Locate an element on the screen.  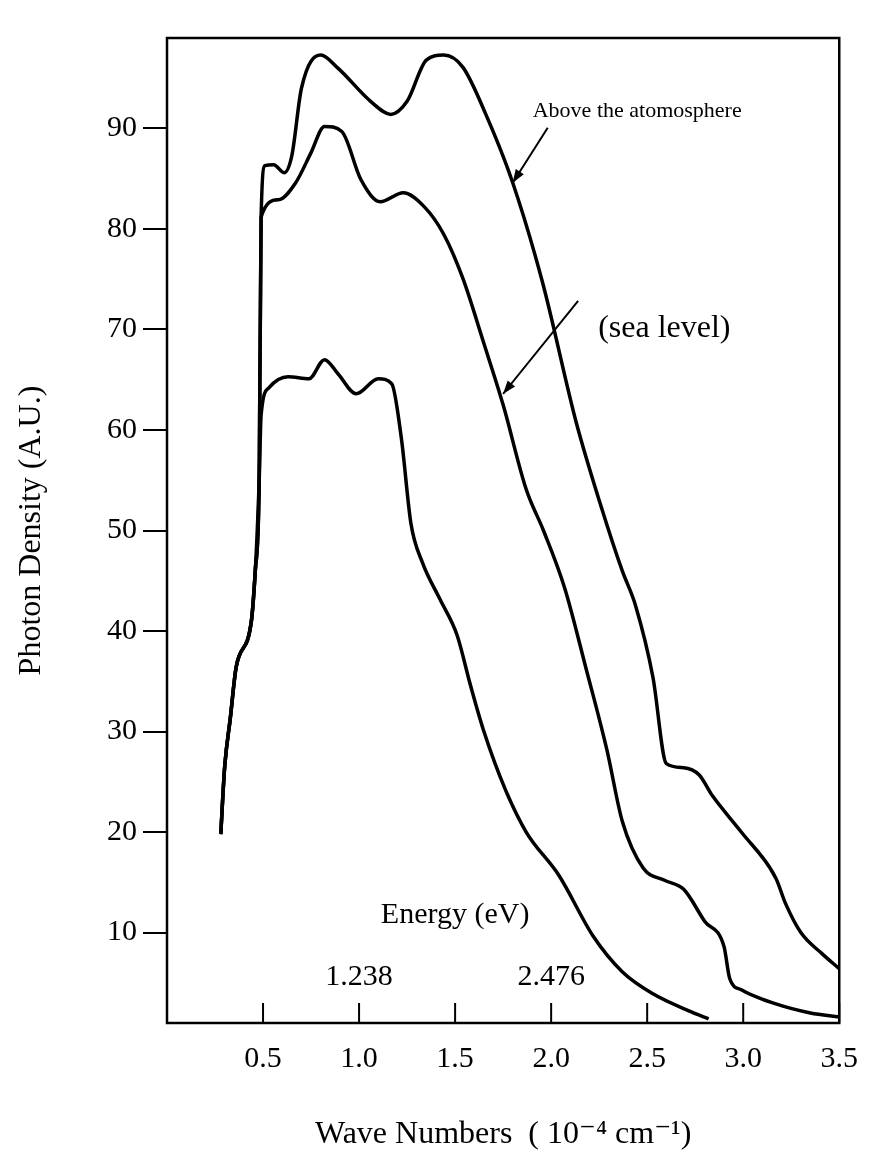
x-tick-label: 2.5 is located at coordinates (647, 1056).